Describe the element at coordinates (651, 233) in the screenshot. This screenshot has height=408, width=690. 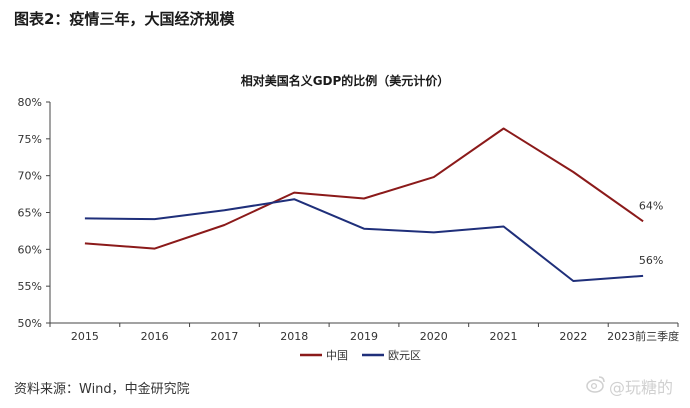
I see `annotation-layer: 64% 56%` at that location.